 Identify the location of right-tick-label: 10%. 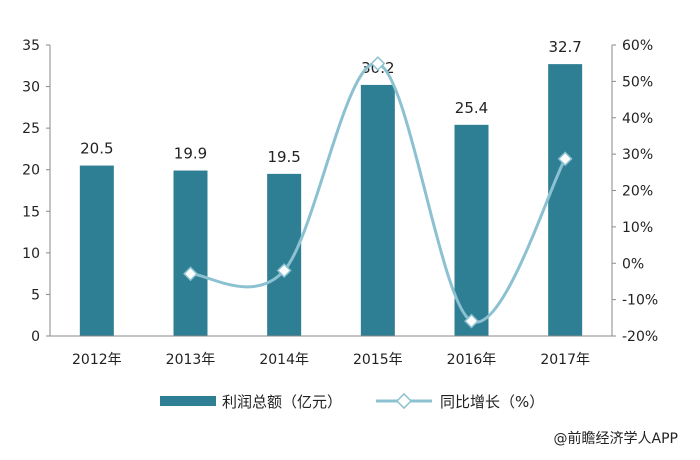
(637, 228).